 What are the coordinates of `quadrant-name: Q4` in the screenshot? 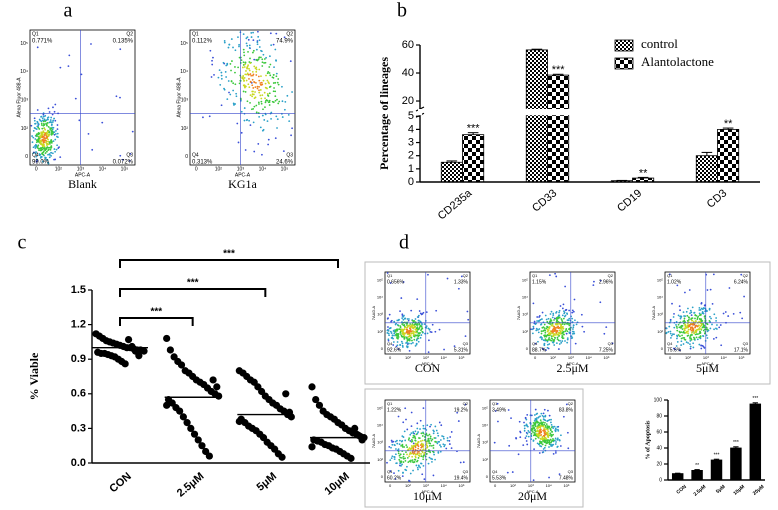 It's located at (35, 155).